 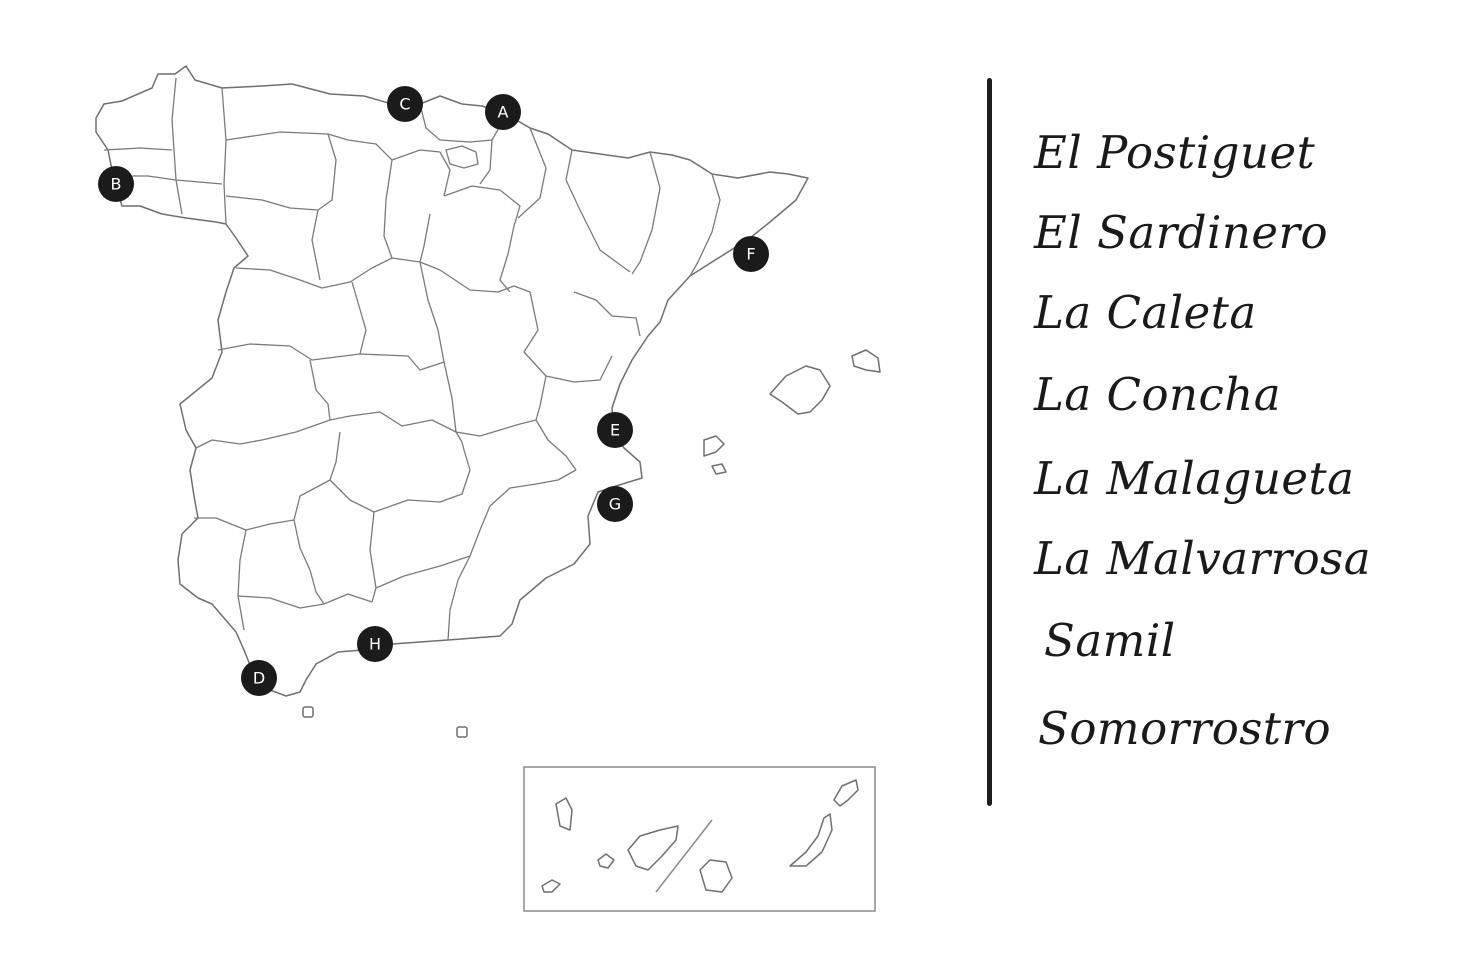 What do you see at coordinates (800, 390) in the screenshot?
I see `mallorca-island` at bounding box center [800, 390].